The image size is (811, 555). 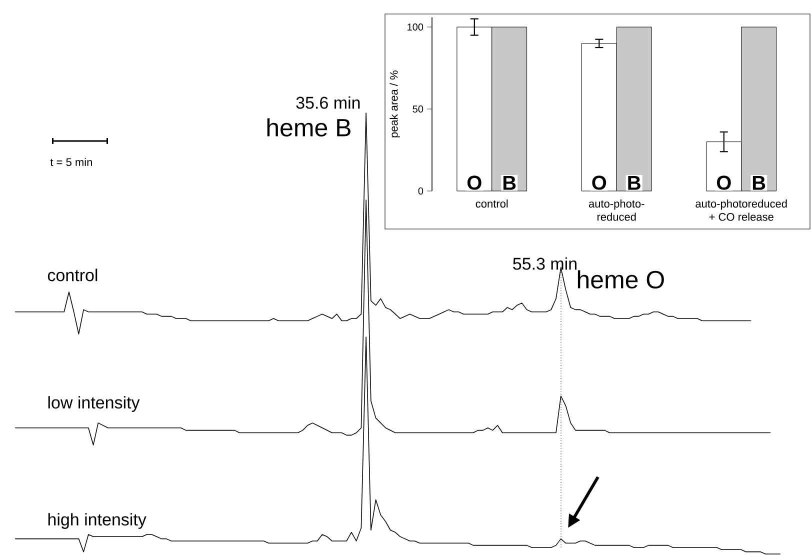 I want to click on series-label: control, so click(x=73, y=275).